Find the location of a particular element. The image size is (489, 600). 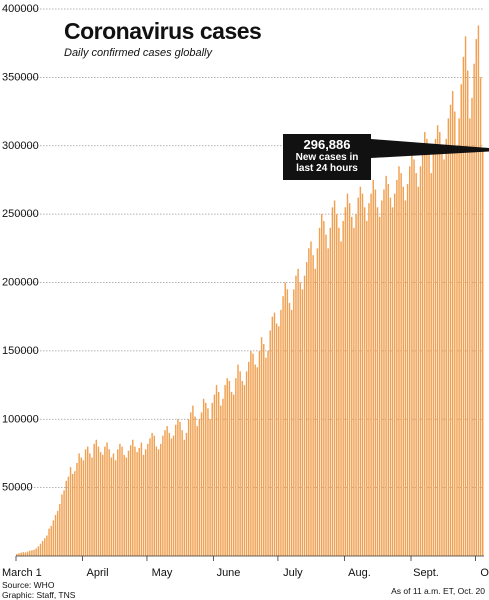

annotation-value: 296,886 is located at coordinates (327, 144).